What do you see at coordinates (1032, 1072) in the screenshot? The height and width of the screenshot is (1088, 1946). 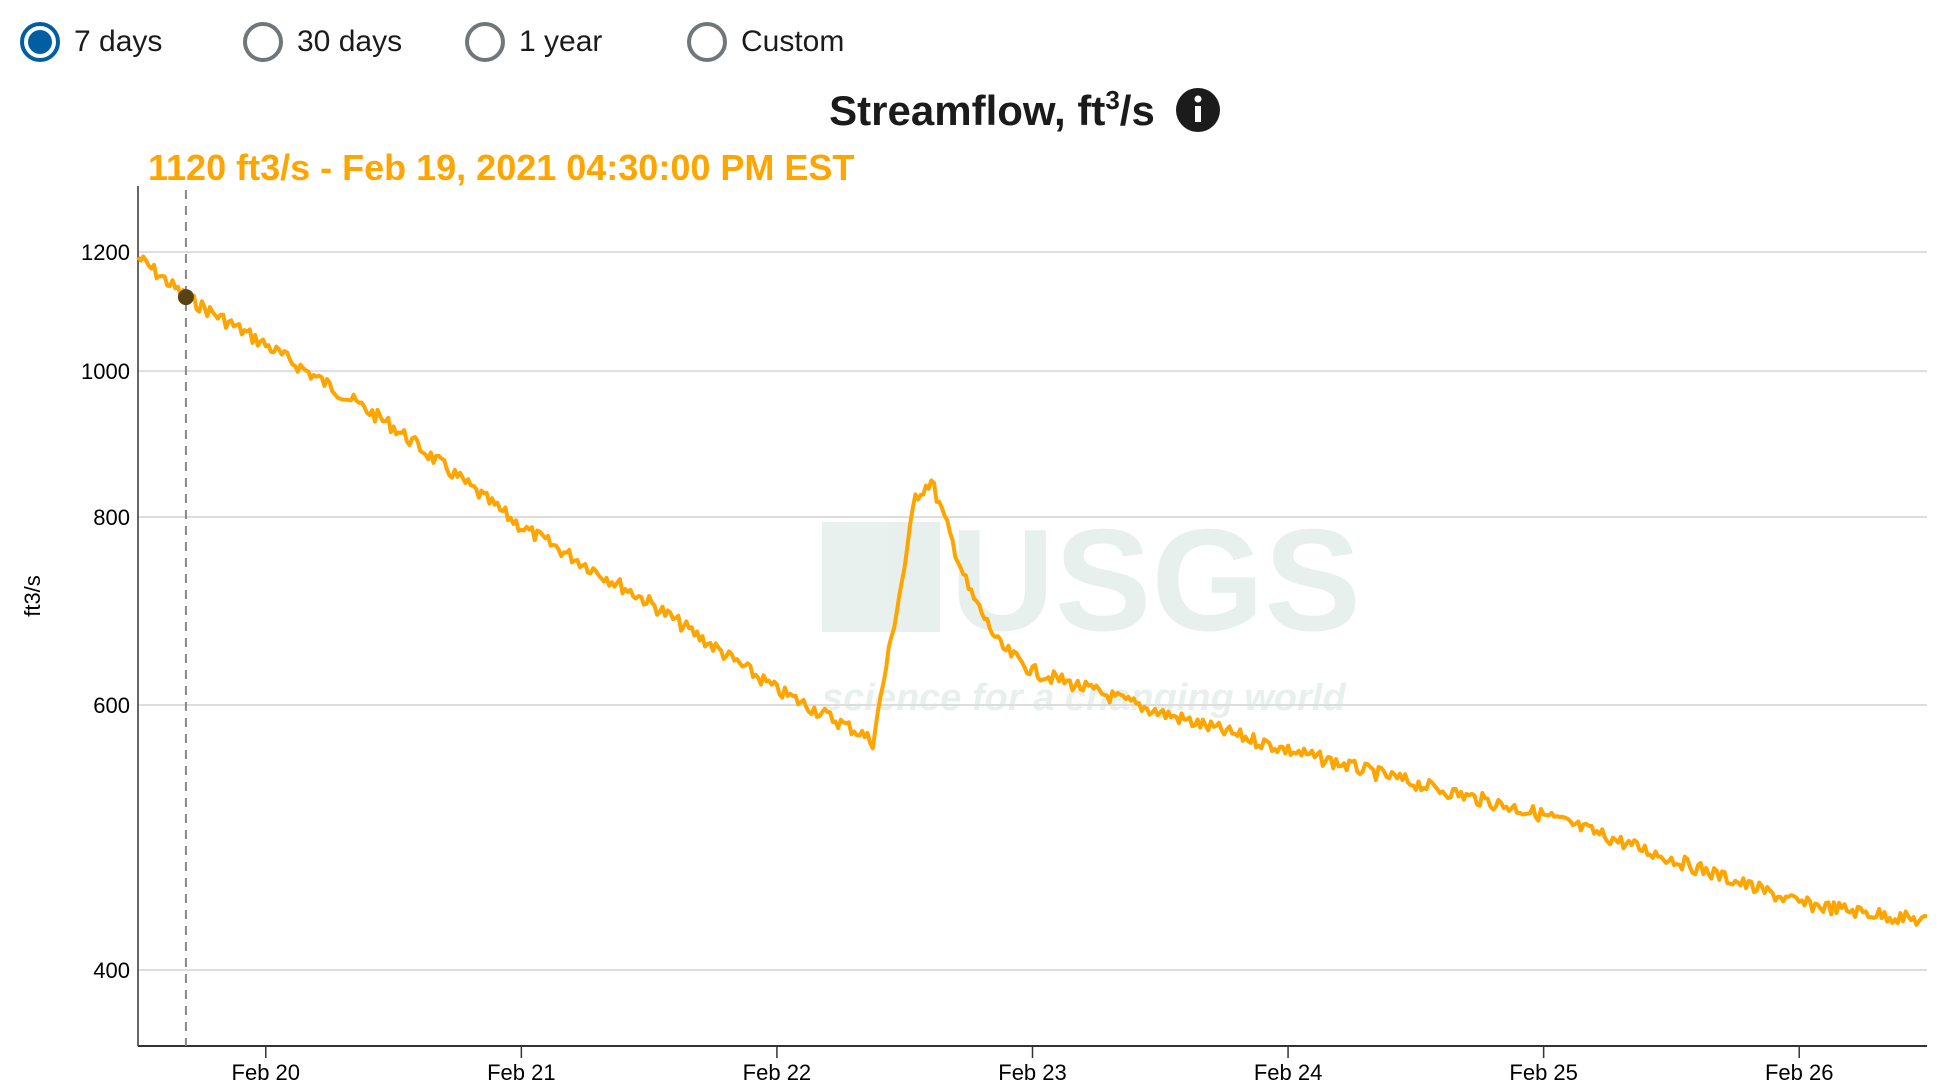 I see `x-tick-label: Feb 23` at bounding box center [1032, 1072].